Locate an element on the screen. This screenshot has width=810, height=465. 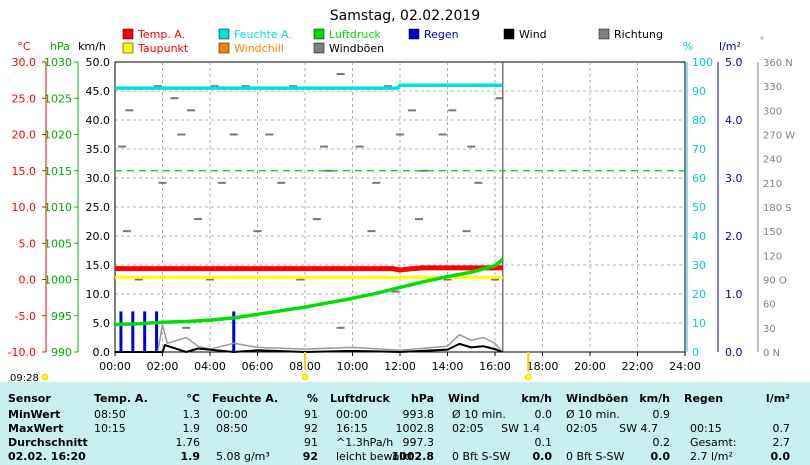
rain-tick-label: 1.0 is located at coordinates (734, 294).